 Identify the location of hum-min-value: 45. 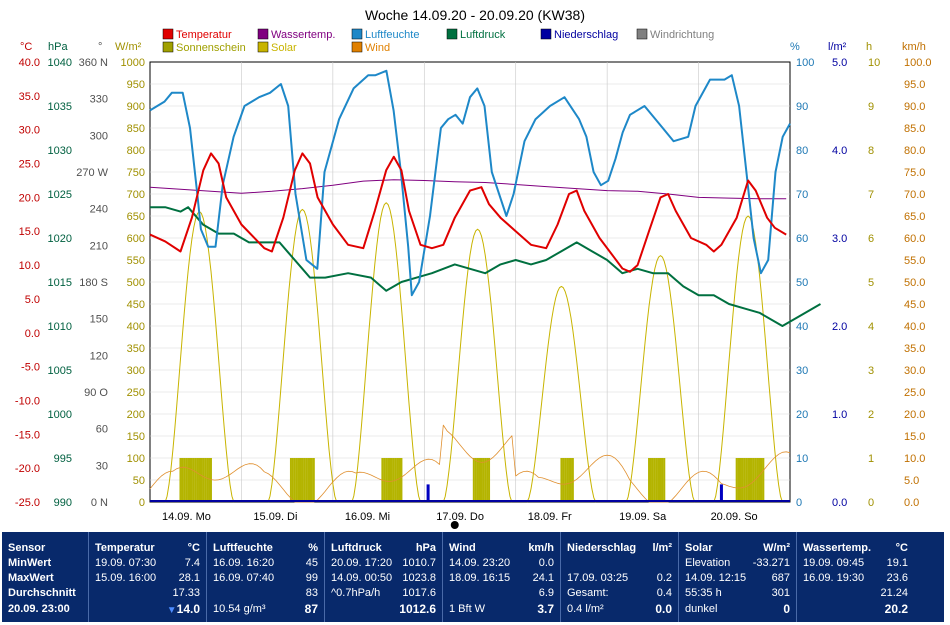
(311, 563).